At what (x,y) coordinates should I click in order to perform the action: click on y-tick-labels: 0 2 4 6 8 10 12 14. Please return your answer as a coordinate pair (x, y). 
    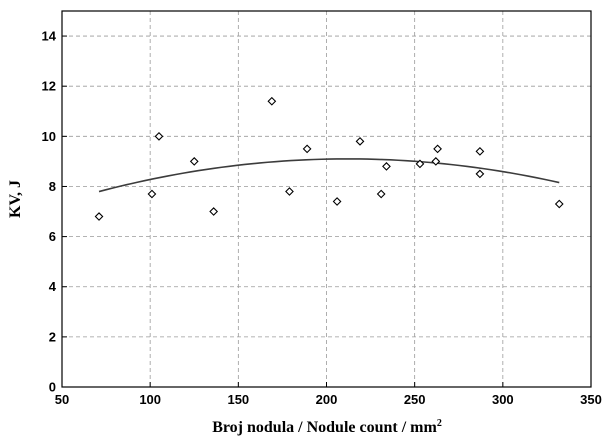
    Looking at the image, I should click on (54, 212).